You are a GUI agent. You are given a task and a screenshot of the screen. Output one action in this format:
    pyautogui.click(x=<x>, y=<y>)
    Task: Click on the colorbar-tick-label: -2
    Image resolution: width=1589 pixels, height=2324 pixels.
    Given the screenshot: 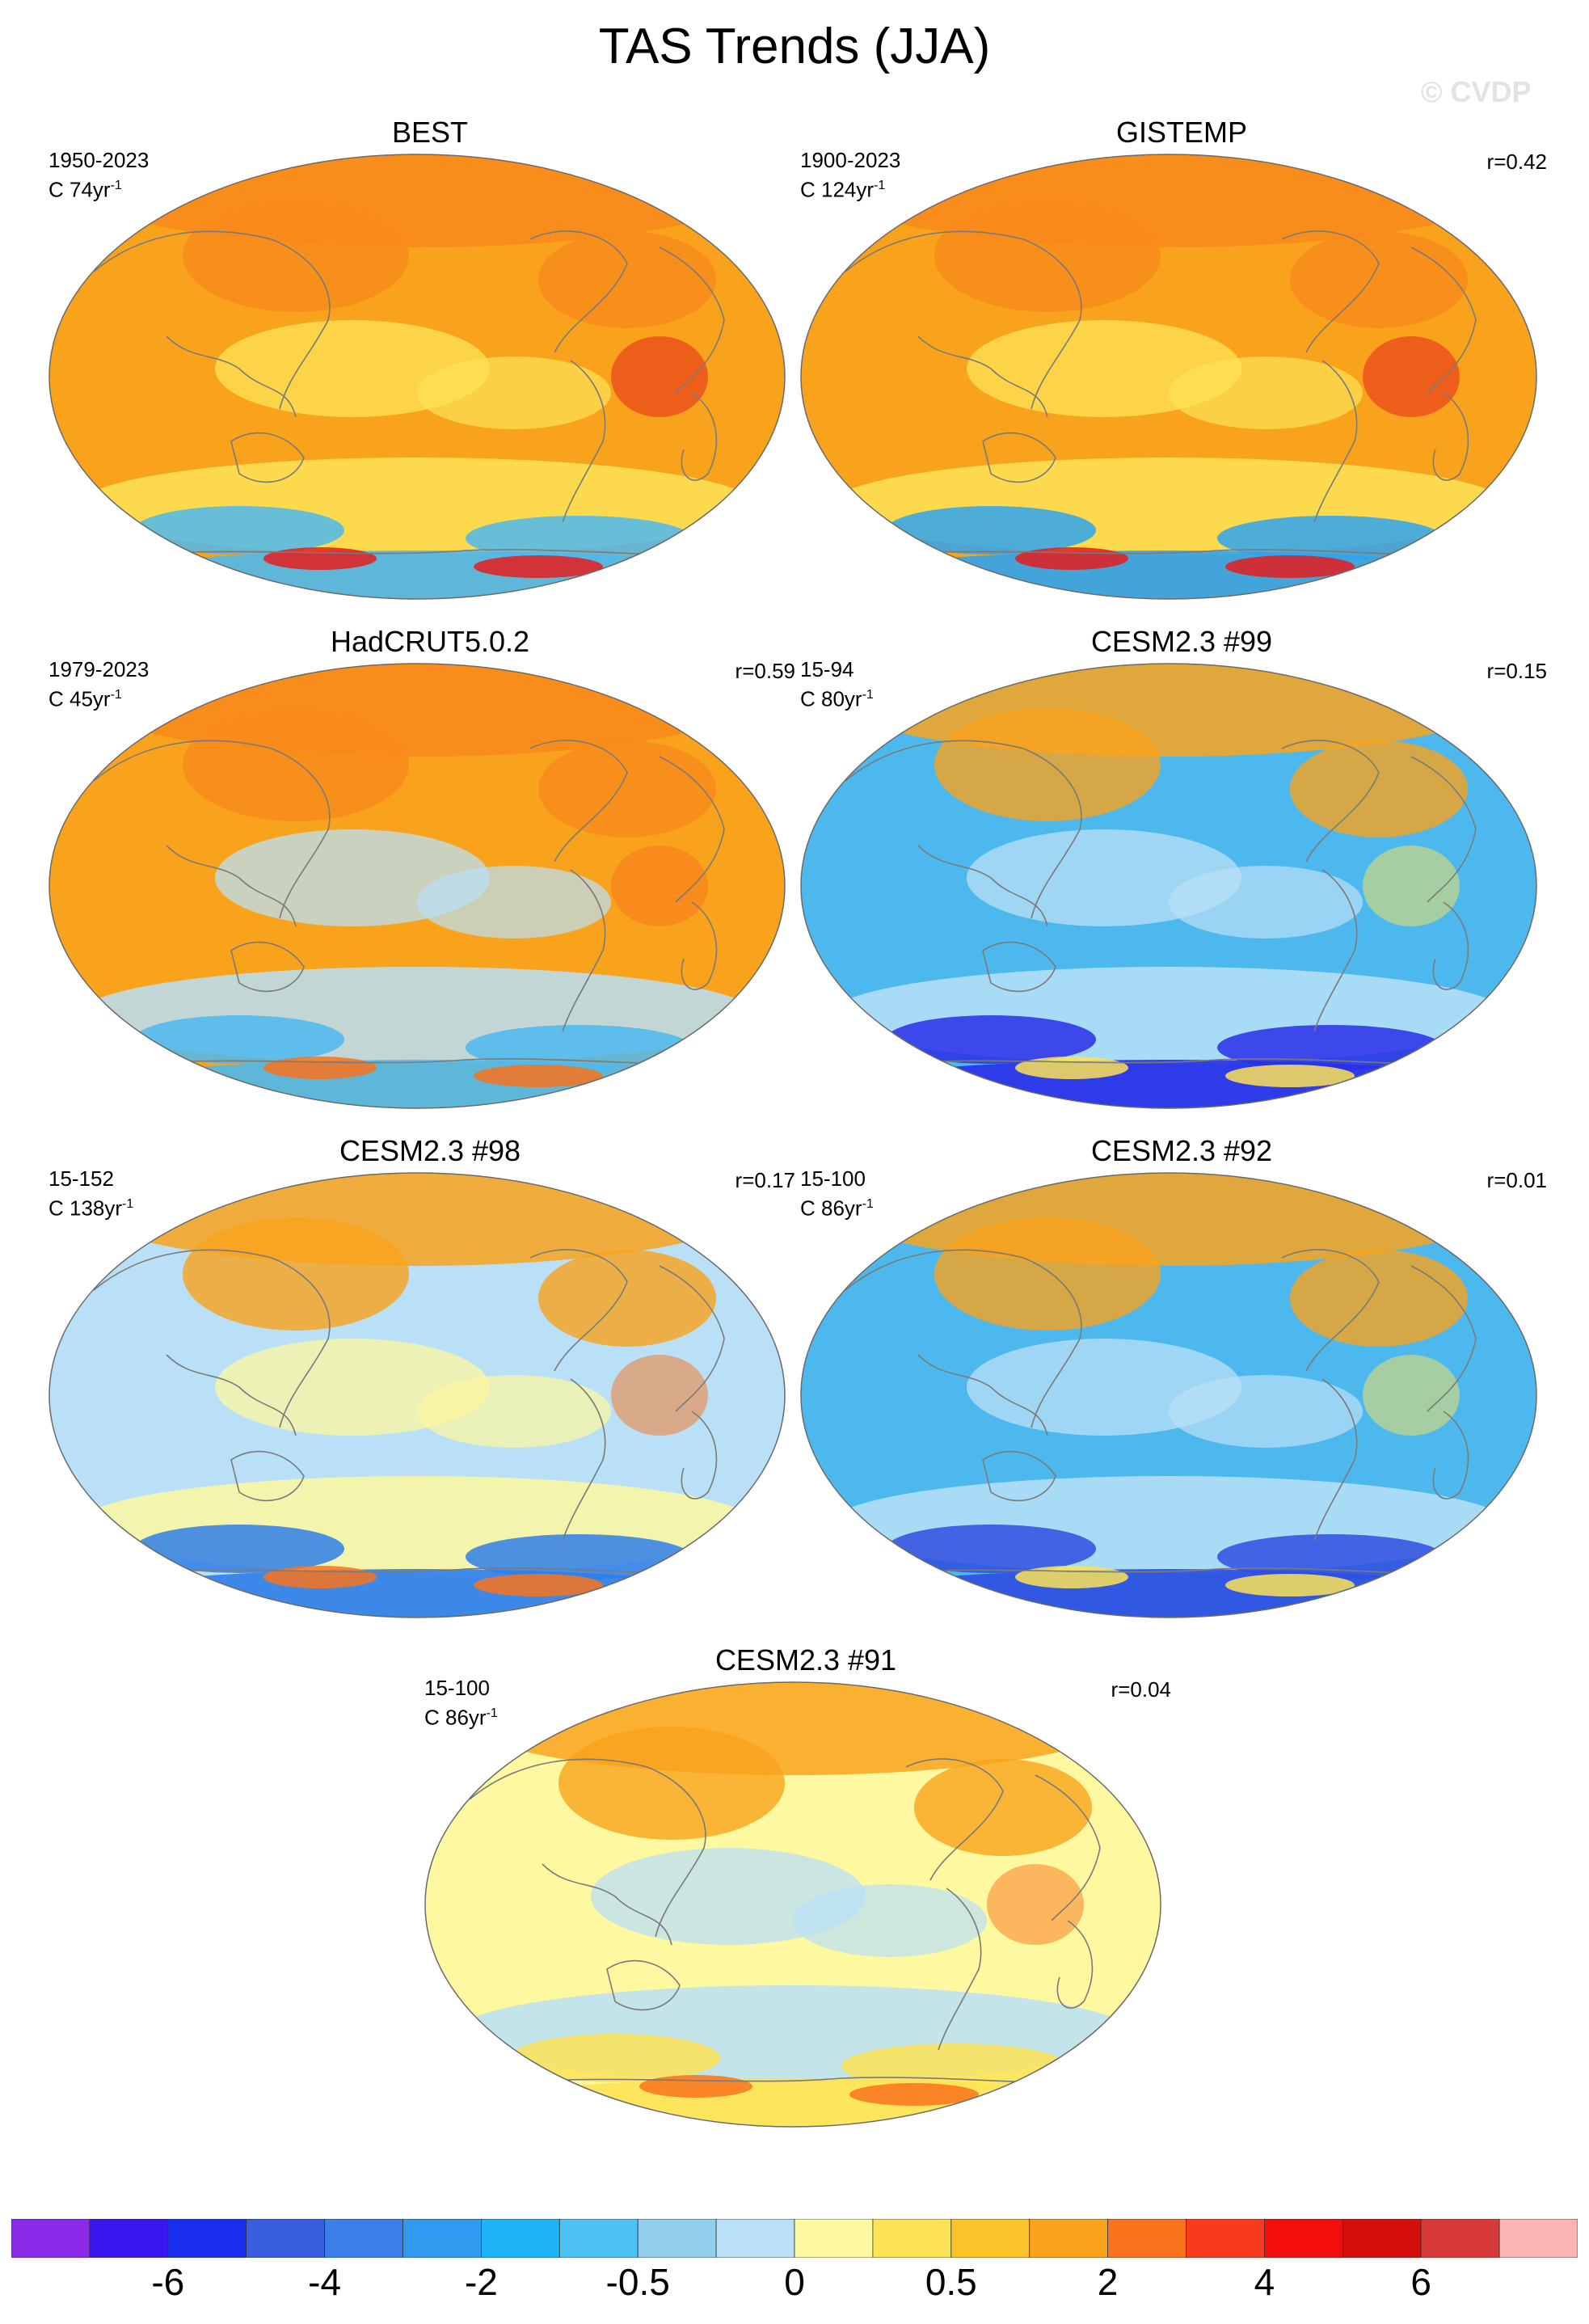 What is the action you would take?
    pyautogui.click(x=481, y=2282)
    